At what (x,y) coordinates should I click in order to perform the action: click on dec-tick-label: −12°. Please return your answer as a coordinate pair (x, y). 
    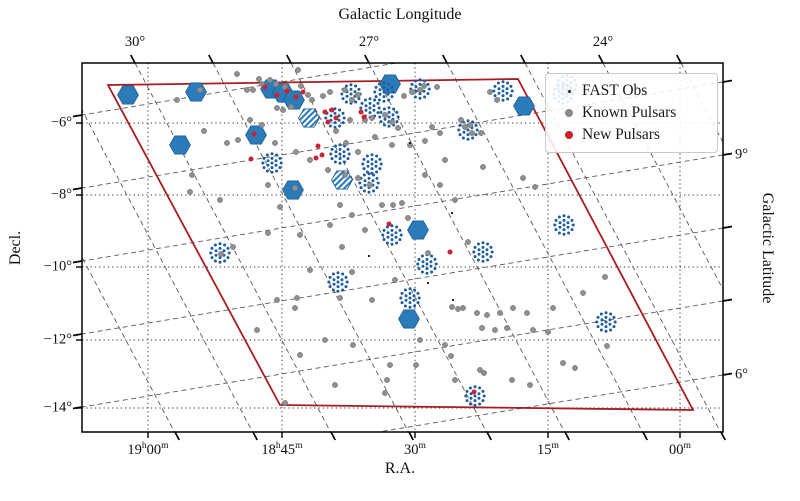
    Looking at the image, I should click on (57, 339).